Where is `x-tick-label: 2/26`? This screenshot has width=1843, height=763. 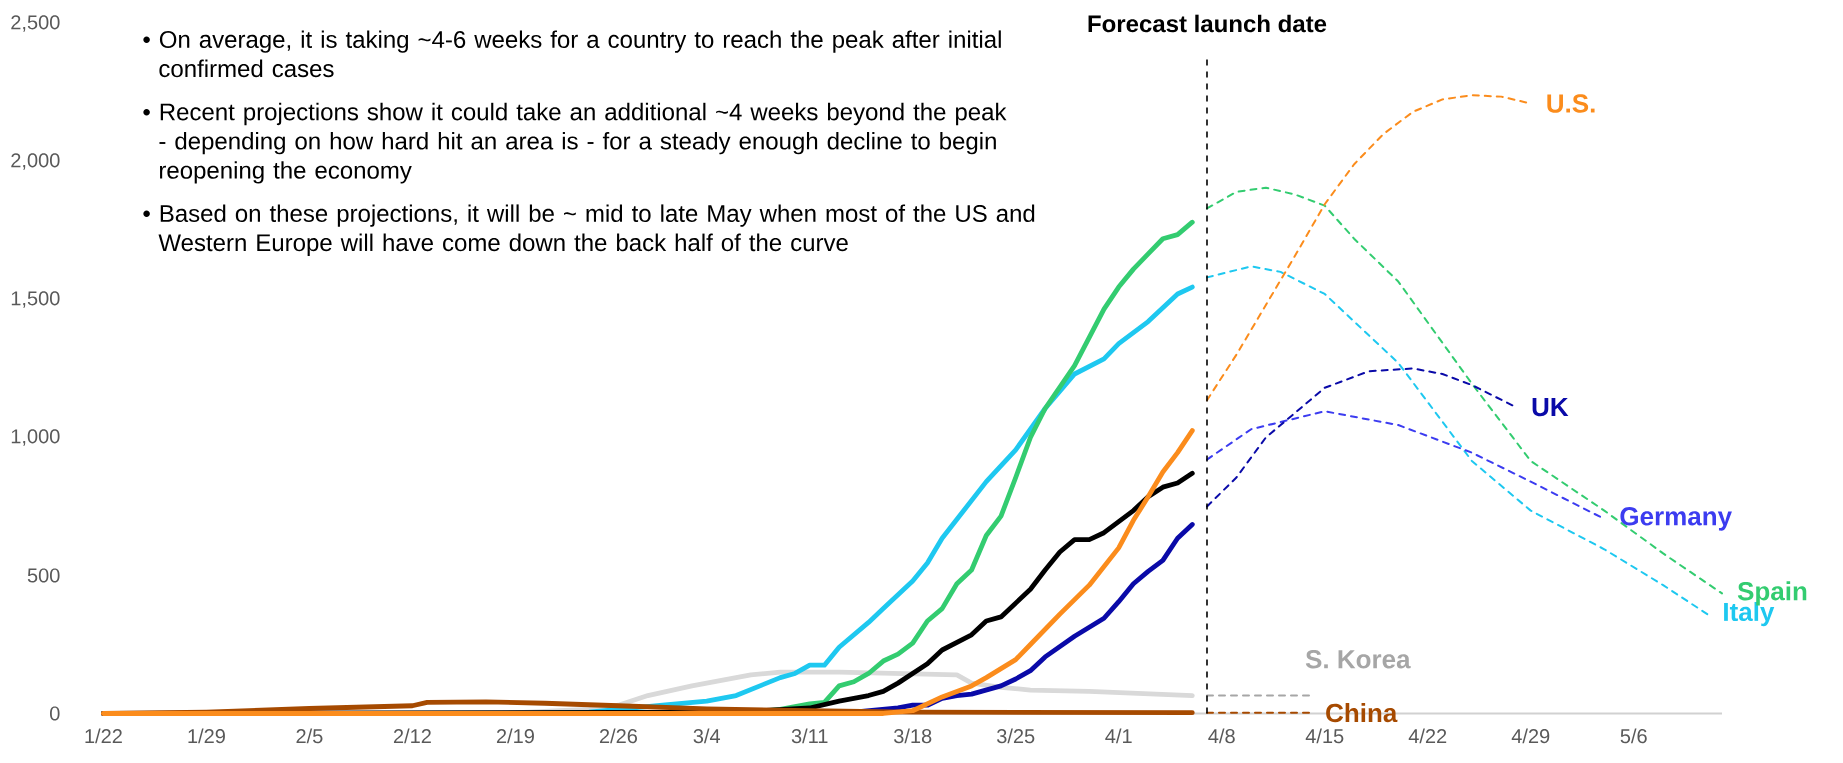 x-tick-label: 2/26 is located at coordinates (618, 736).